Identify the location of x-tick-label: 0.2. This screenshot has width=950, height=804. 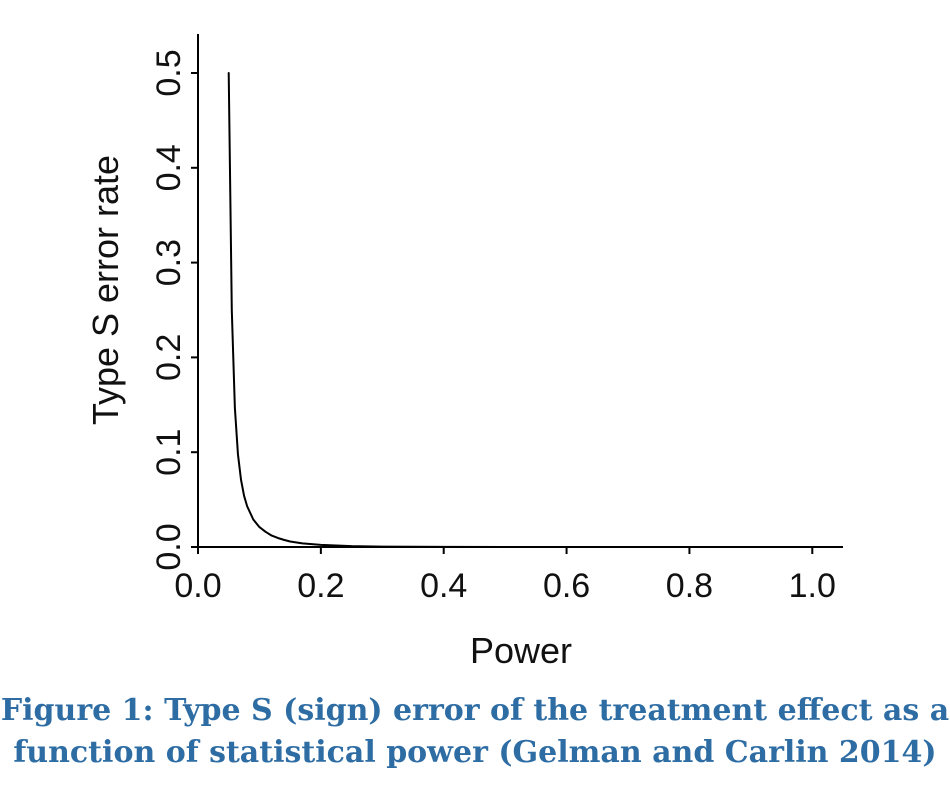
(320, 586).